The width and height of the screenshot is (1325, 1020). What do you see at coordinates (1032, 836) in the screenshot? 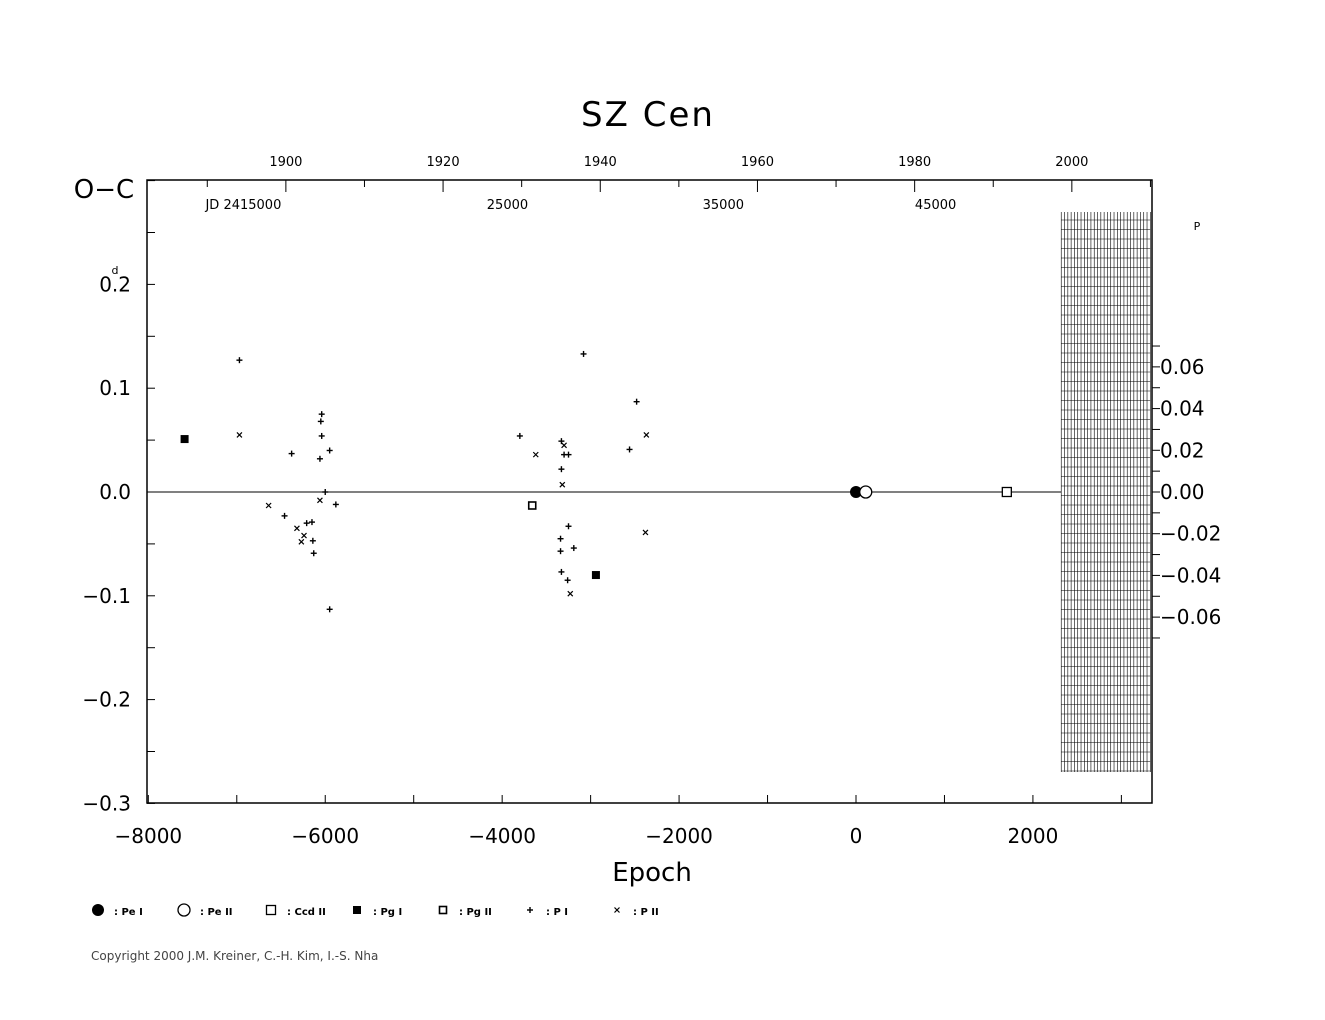
I see `x-tick-label: 2000` at bounding box center [1032, 836].